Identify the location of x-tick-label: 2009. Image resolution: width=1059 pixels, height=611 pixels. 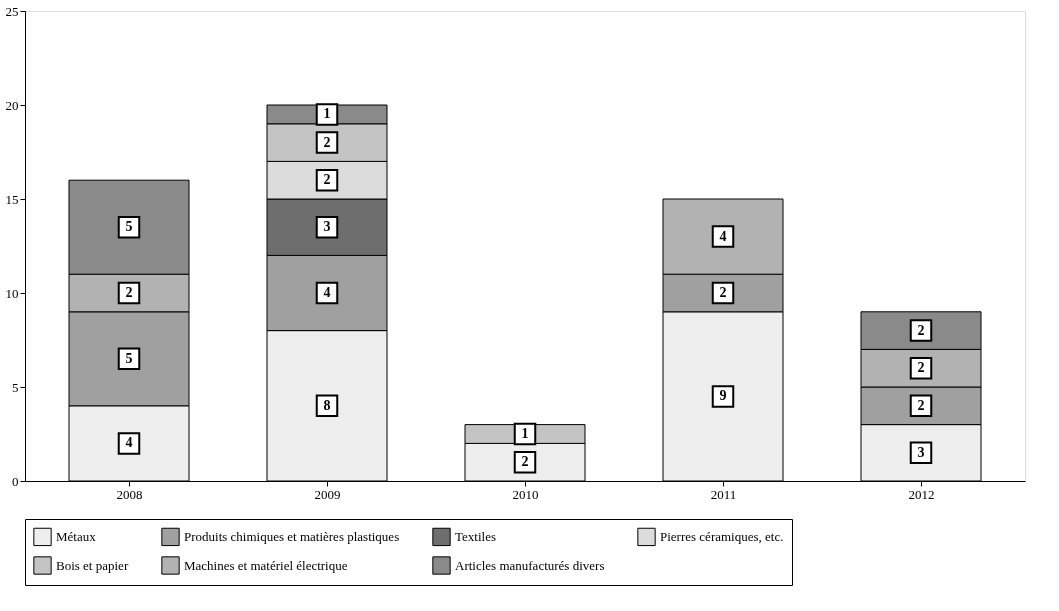
(327, 494).